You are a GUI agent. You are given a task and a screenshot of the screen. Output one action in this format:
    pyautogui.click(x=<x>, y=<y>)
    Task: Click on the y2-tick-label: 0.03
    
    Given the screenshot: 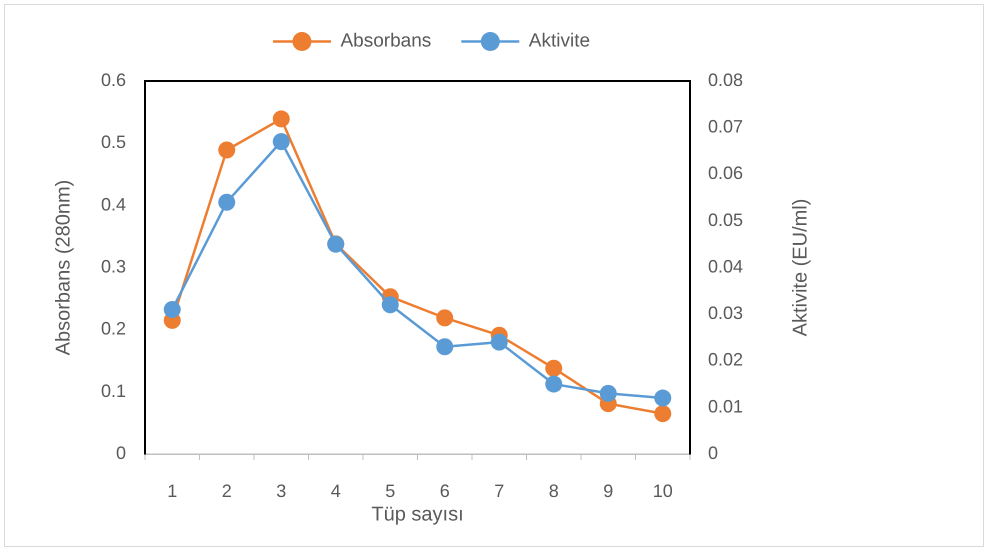 What is the action you would take?
    pyautogui.click(x=726, y=313)
    